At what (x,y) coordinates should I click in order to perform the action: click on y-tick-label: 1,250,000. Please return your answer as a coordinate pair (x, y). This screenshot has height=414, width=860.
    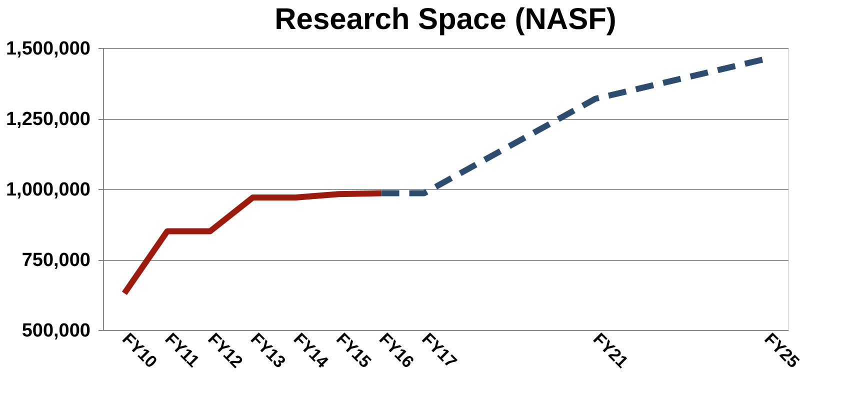
    Looking at the image, I should click on (48, 119).